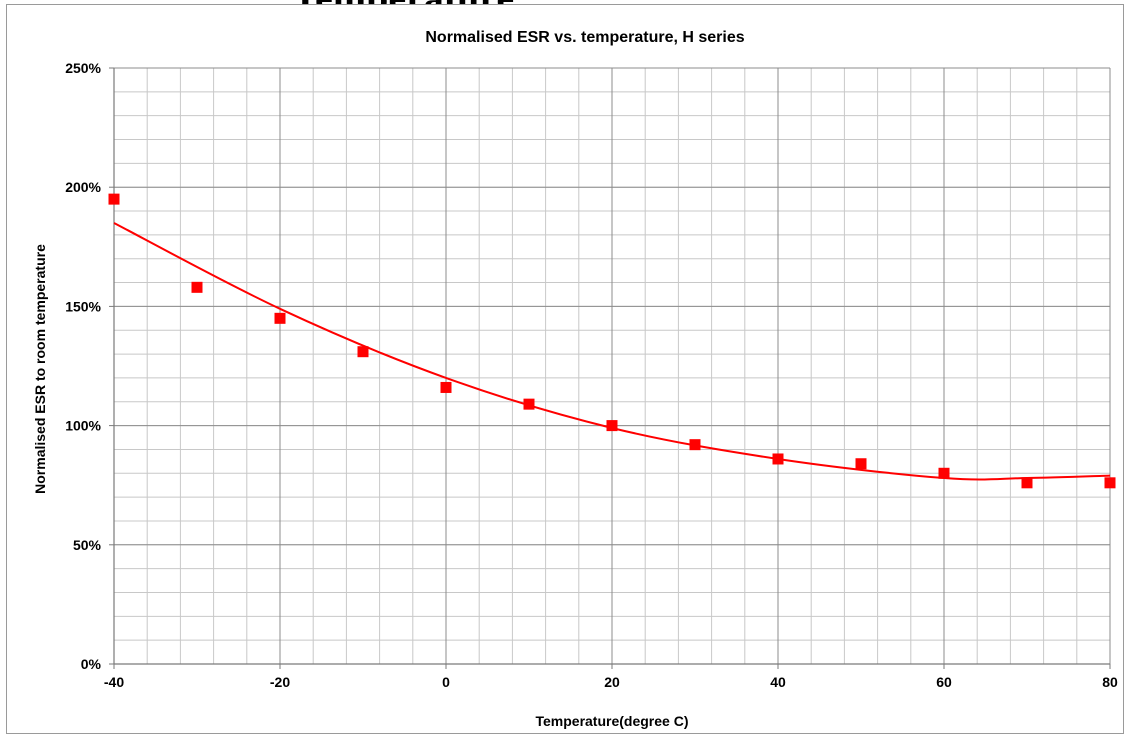 The width and height of the screenshot is (1128, 738). What do you see at coordinates (611, 721) in the screenshot?
I see `x-axis-title: Temperature(degree C)` at bounding box center [611, 721].